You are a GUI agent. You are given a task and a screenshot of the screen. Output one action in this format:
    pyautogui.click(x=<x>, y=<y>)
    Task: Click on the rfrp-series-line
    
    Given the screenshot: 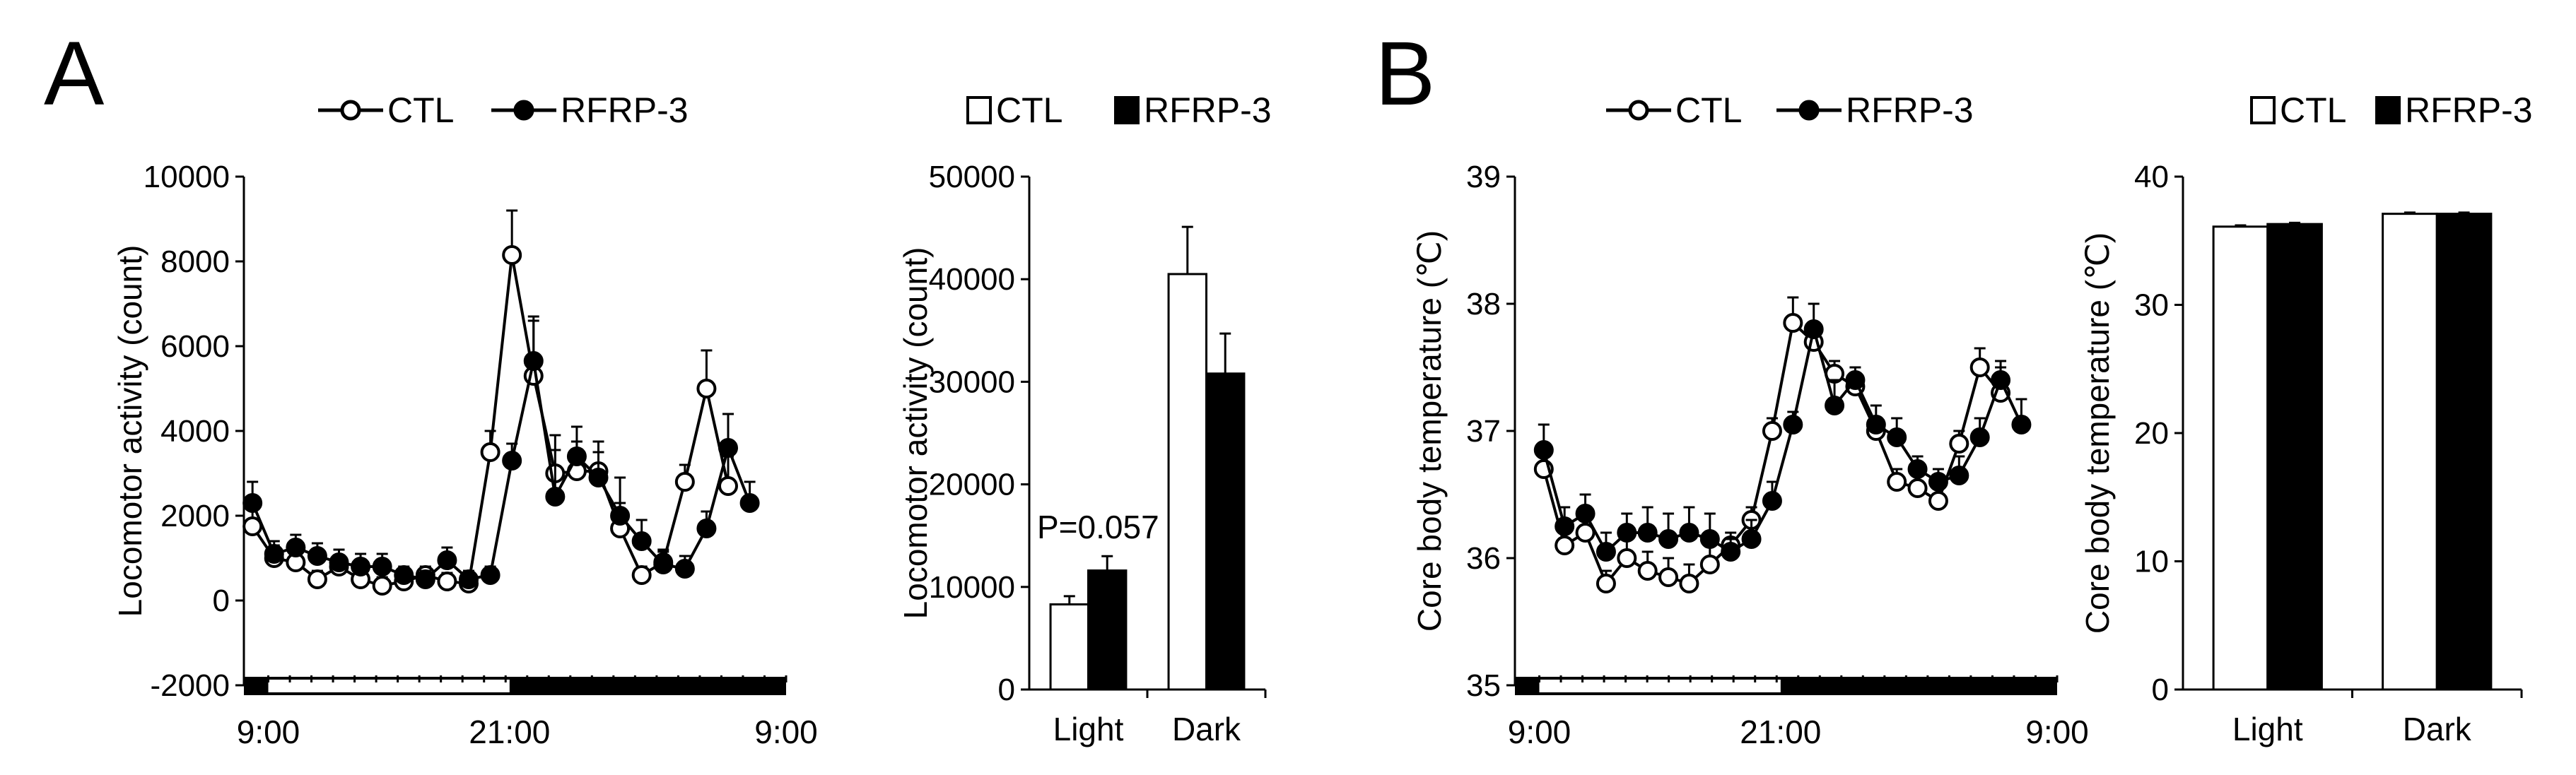 What is the action you would take?
    pyautogui.click(x=501, y=470)
    